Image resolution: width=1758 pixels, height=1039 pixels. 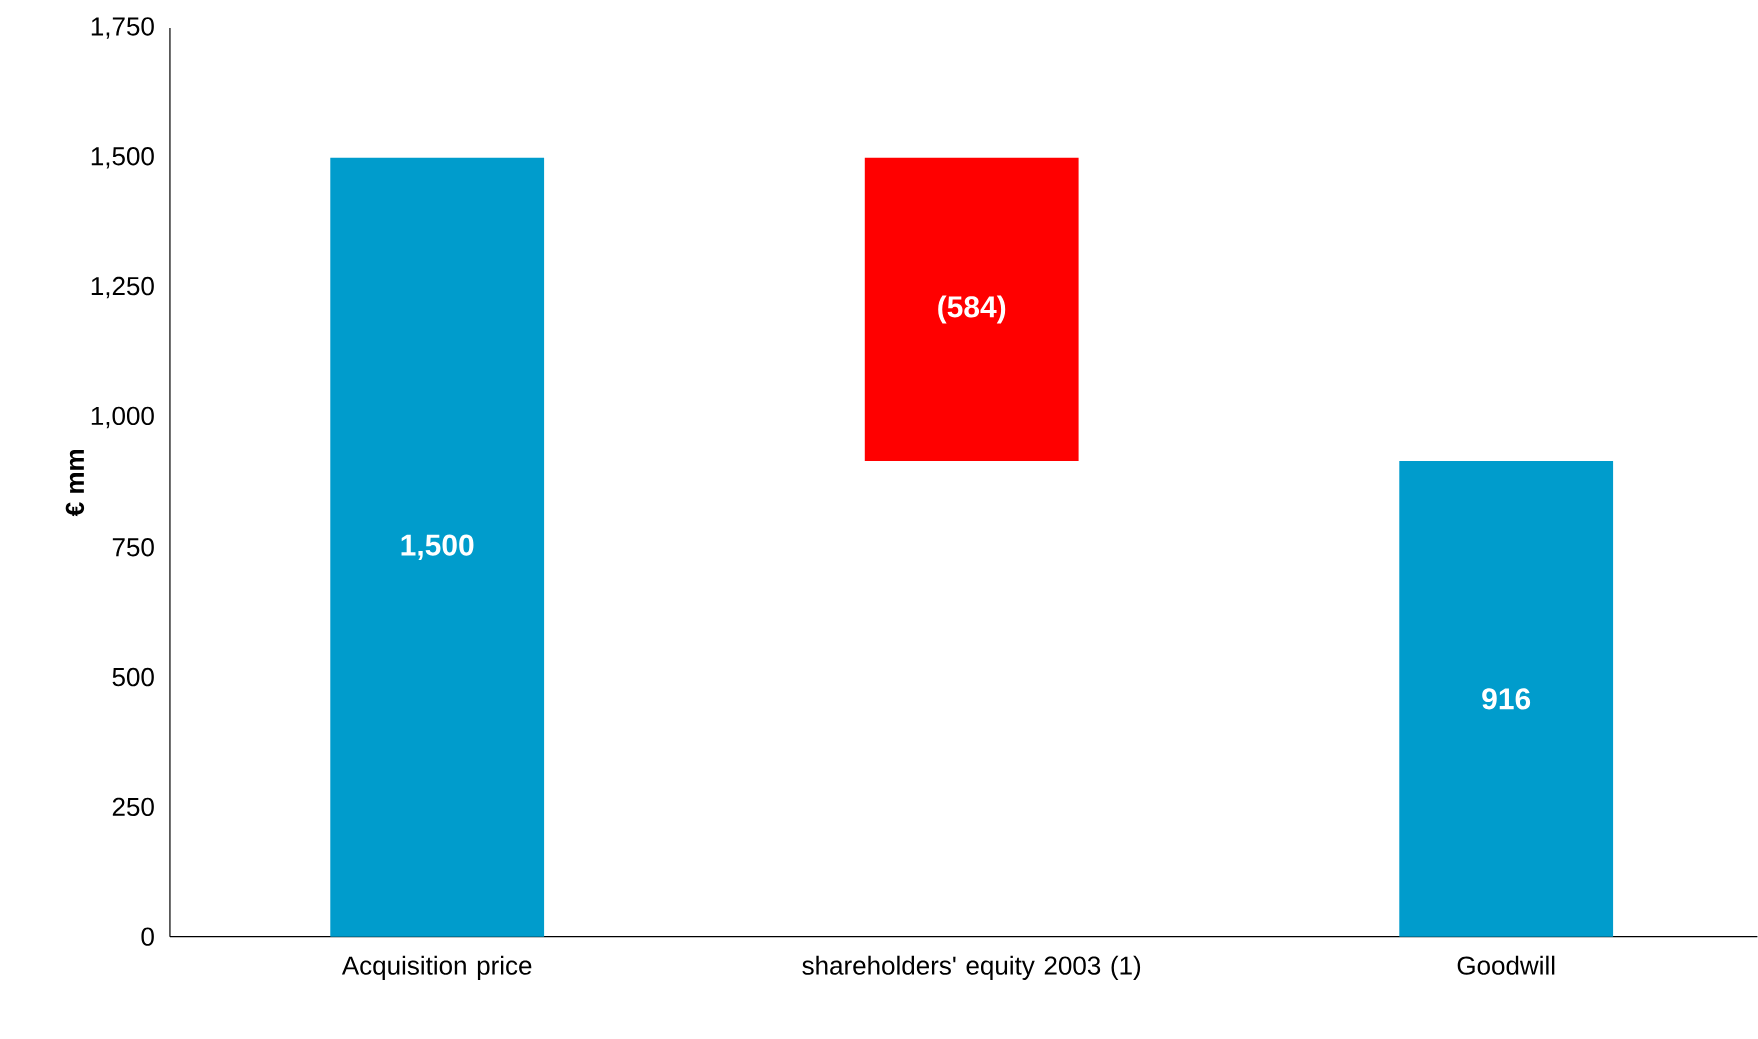 I want to click on y-tick-label: 250, so click(x=133, y=807).